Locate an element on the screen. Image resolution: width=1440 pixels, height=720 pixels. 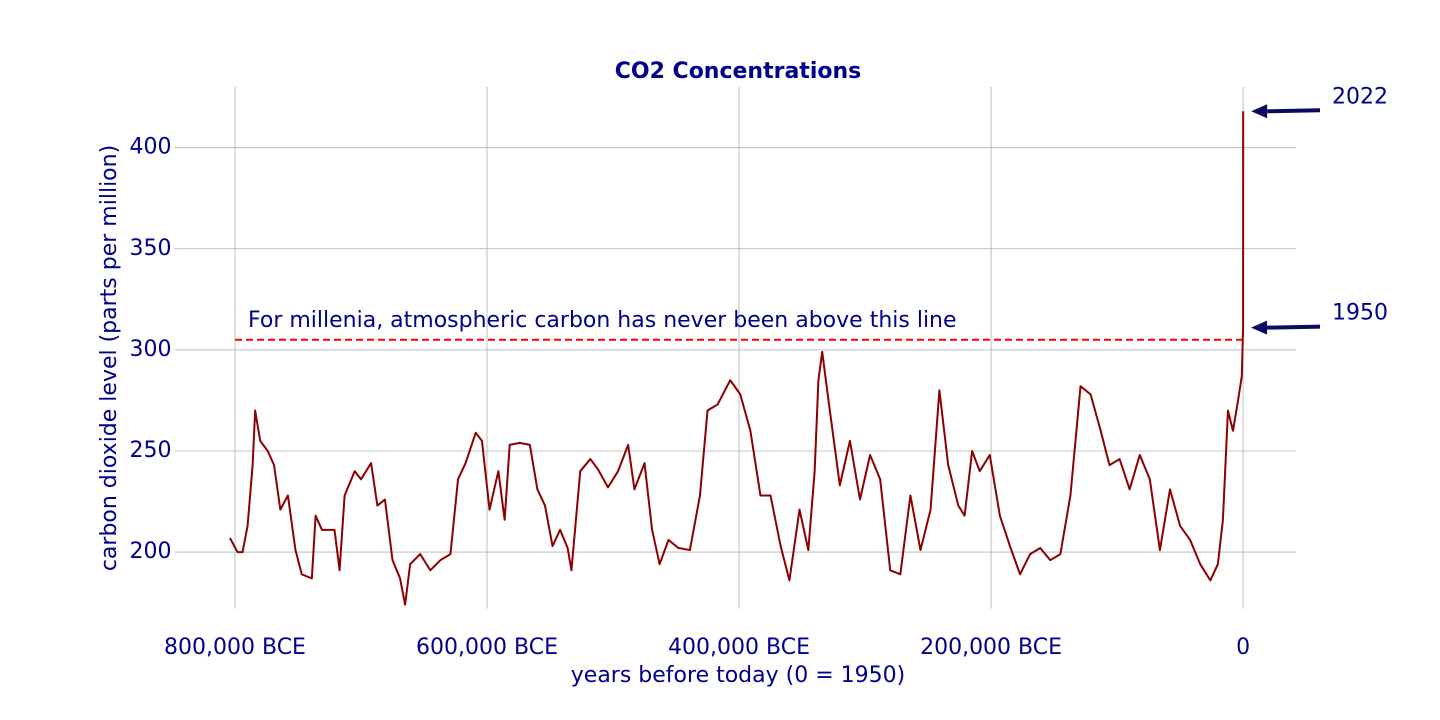
y-axis-label: carbon dioxide level (parts per million) is located at coordinates (109, 358).